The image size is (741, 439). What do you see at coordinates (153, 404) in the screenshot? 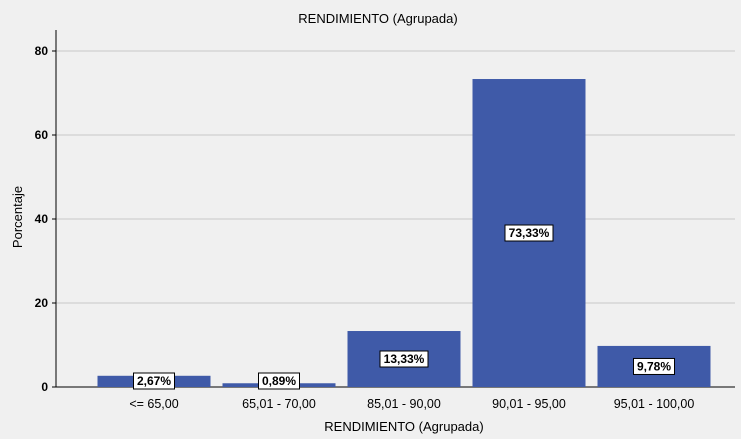
I see `x-tick-label: <= 65,00` at bounding box center [153, 404].